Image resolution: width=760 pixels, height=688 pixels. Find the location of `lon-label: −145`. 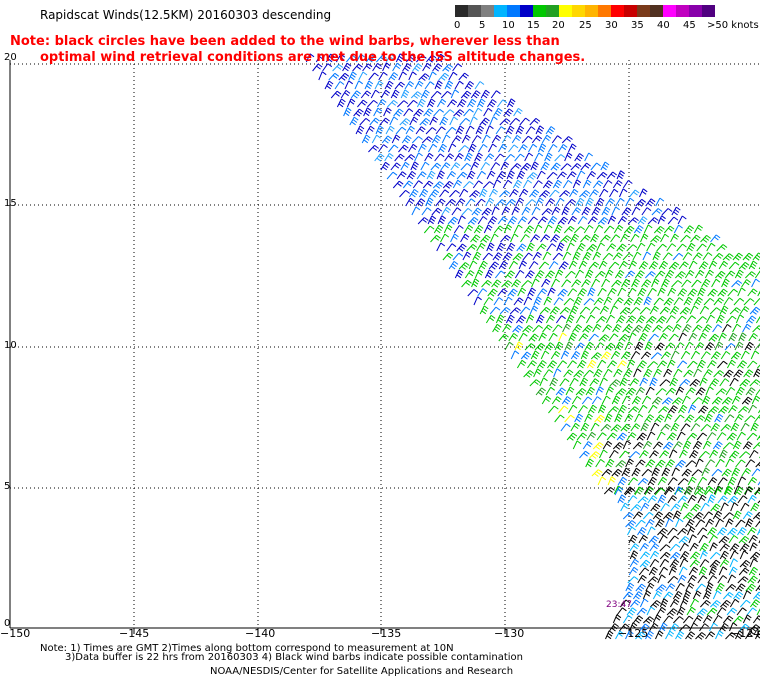

lon-label: −145 is located at coordinates (134, 633).